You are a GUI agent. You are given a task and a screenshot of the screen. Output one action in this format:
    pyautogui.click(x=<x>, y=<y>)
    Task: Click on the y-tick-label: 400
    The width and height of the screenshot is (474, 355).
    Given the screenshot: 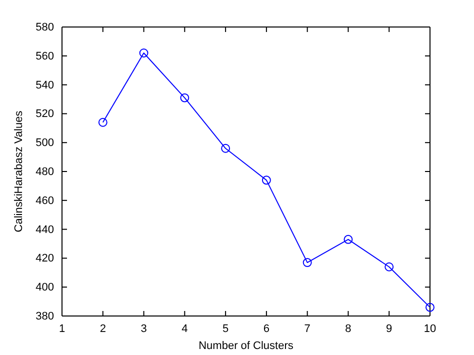 What is the action you would take?
    pyautogui.click(x=45, y=288)
    